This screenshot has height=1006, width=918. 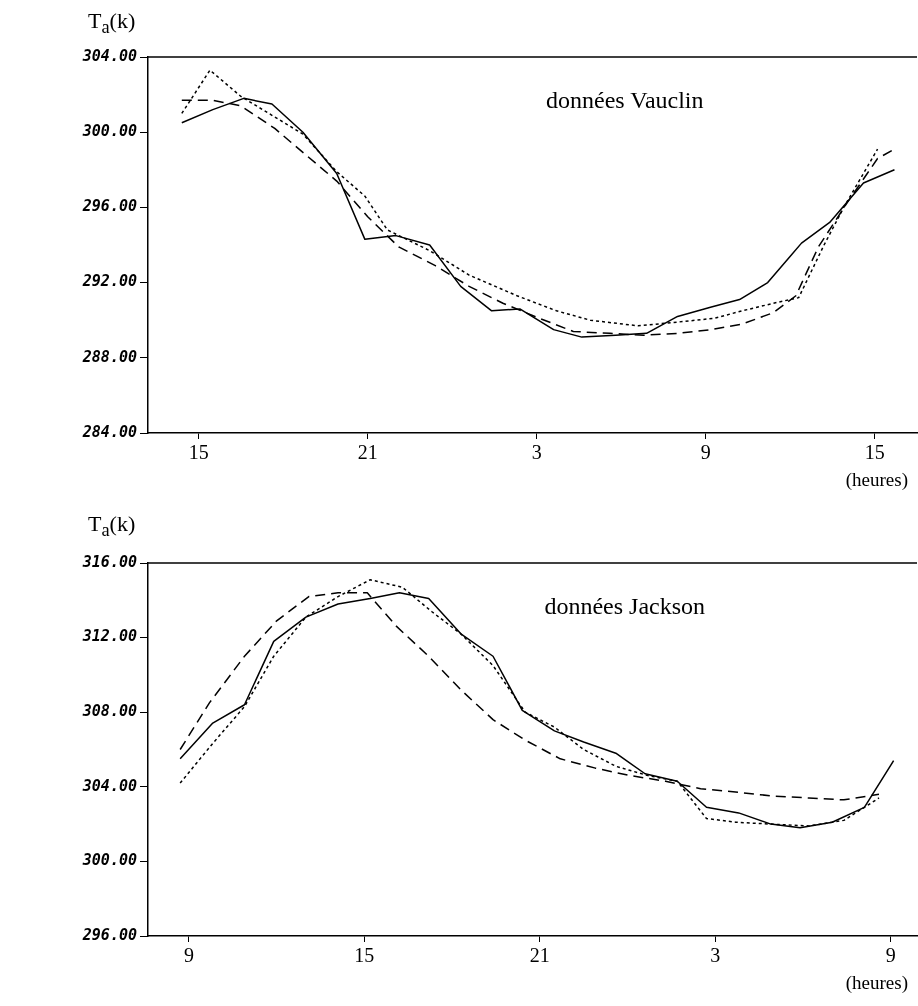 I want to click on y-tick-label: 316.00, so click(x=109, y=561).